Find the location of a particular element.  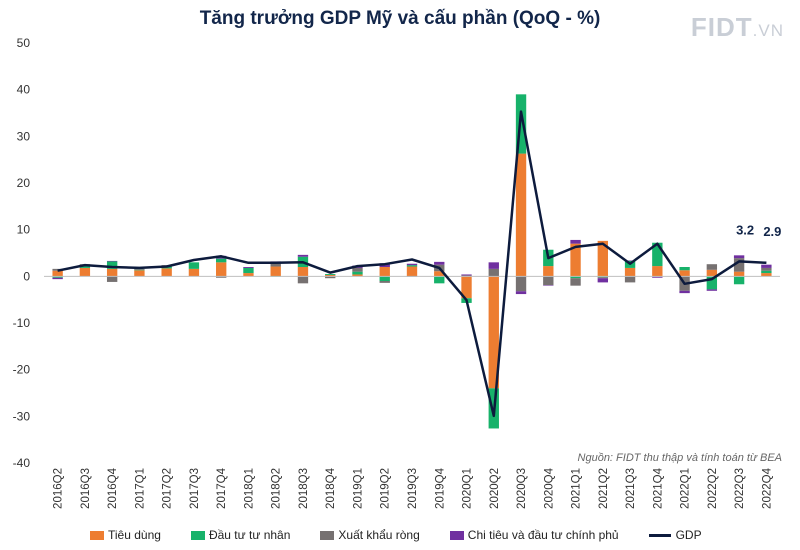

x-tick-label: 2017Q1 is located at coordinates (140, 488).